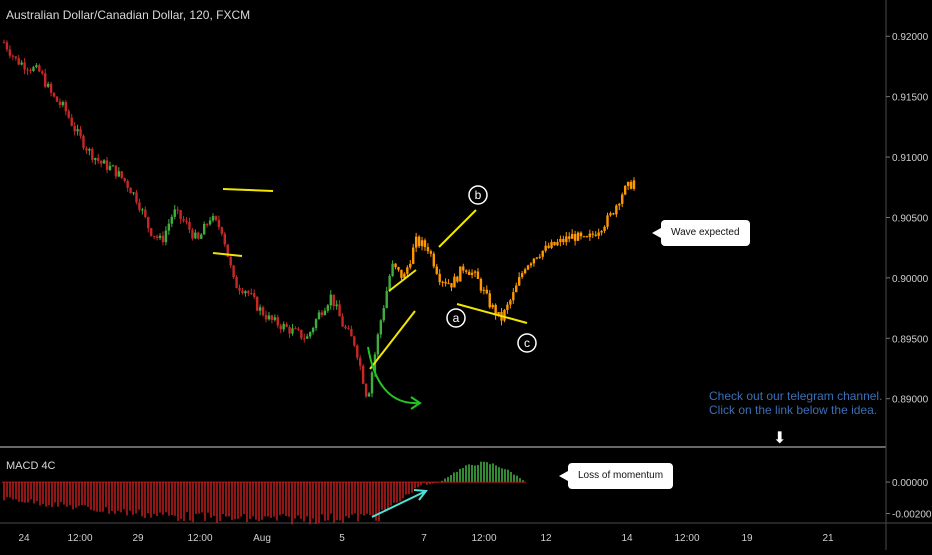  Describe the element at coordinates (796, 396) in the screenshot. I see `telegram-line-1: Check out our telegram channel.` at that location.